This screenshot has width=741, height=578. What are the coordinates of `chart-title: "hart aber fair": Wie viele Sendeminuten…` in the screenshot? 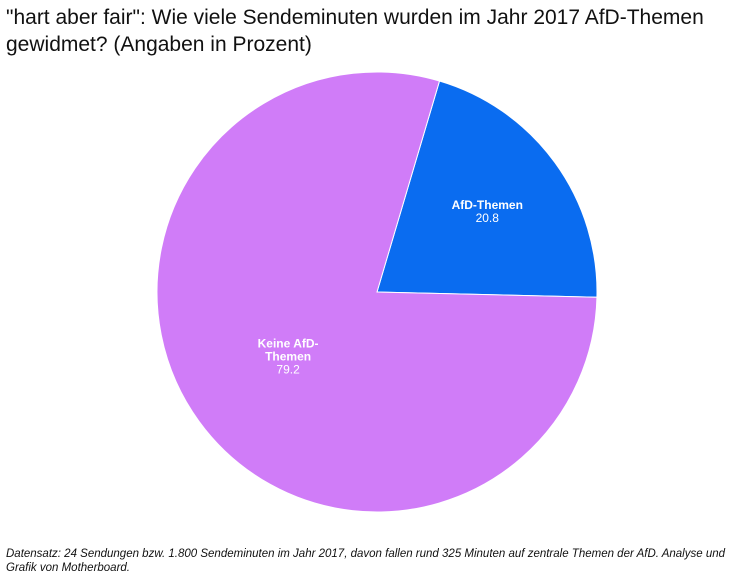 It's located at (355, 31).